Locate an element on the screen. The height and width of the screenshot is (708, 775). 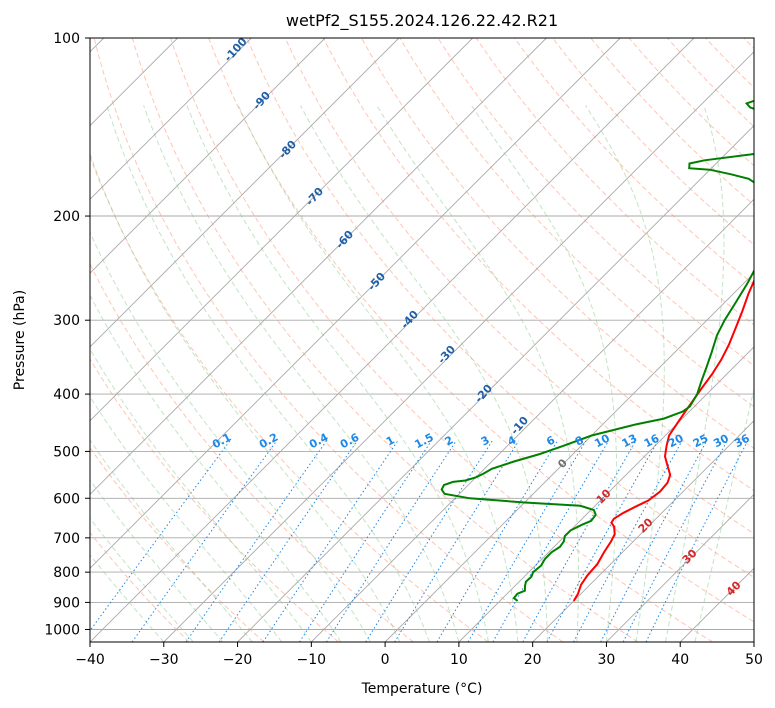
mixing-ratio-label: 0.2 is located at coordinates (268, 441).